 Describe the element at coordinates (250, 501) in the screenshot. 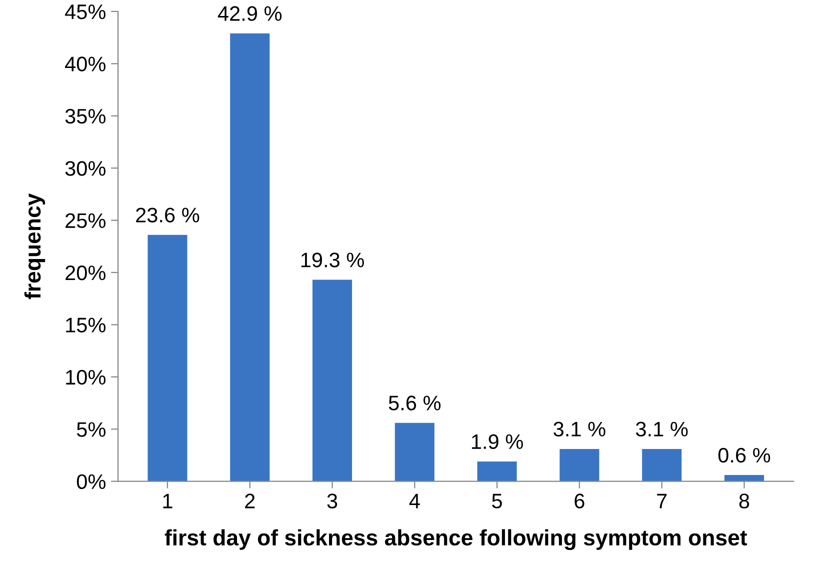

I see `x-tick-label: 2` at that location.